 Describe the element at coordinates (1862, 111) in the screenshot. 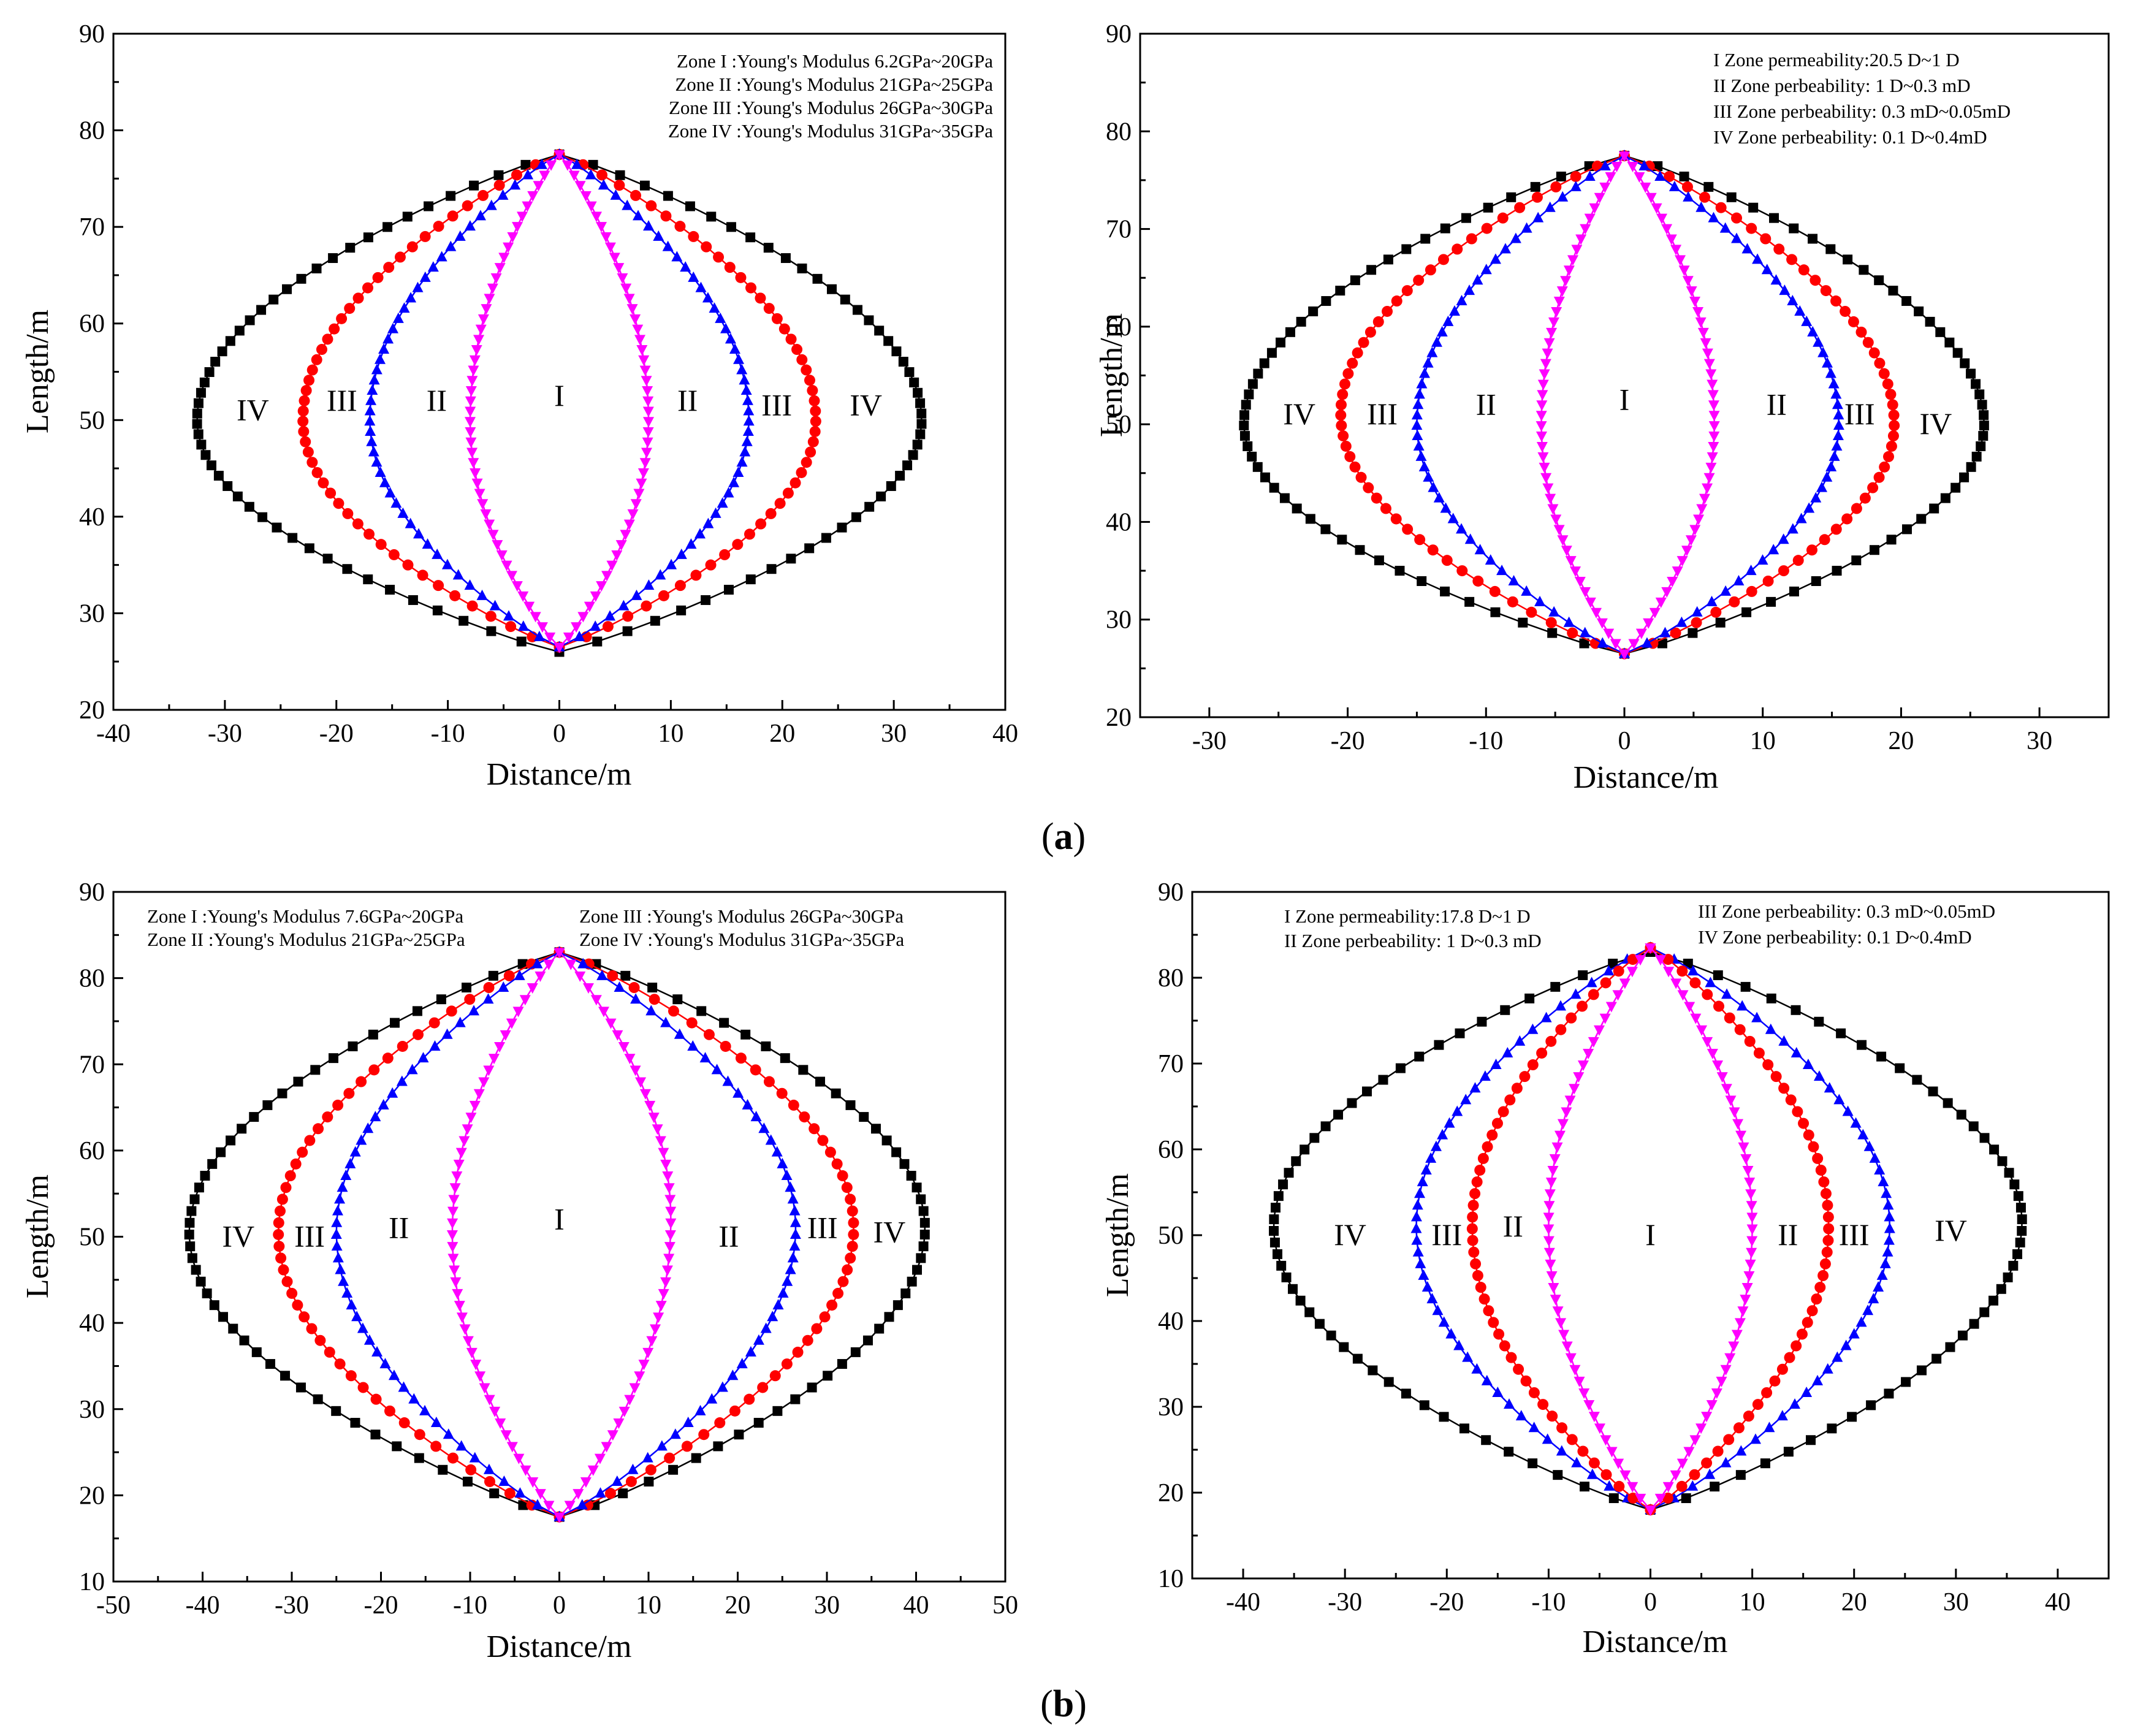

I see `annotation-zone-3: III Zone perbeability: 0.3 mD~0.05mD` at that location.